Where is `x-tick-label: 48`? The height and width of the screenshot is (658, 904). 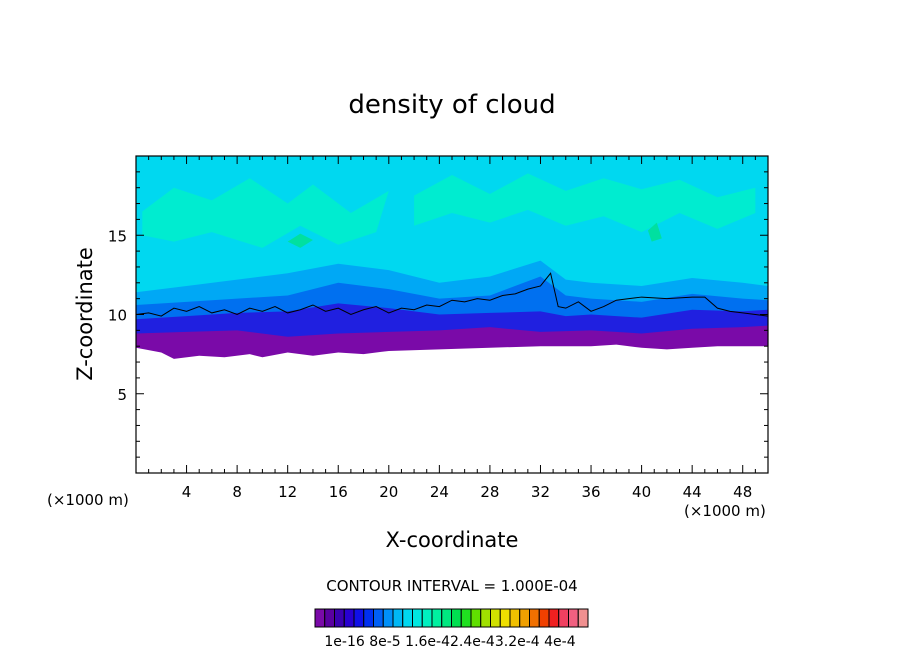 x-tick-label: 48 is located at coordinates (742, 492).